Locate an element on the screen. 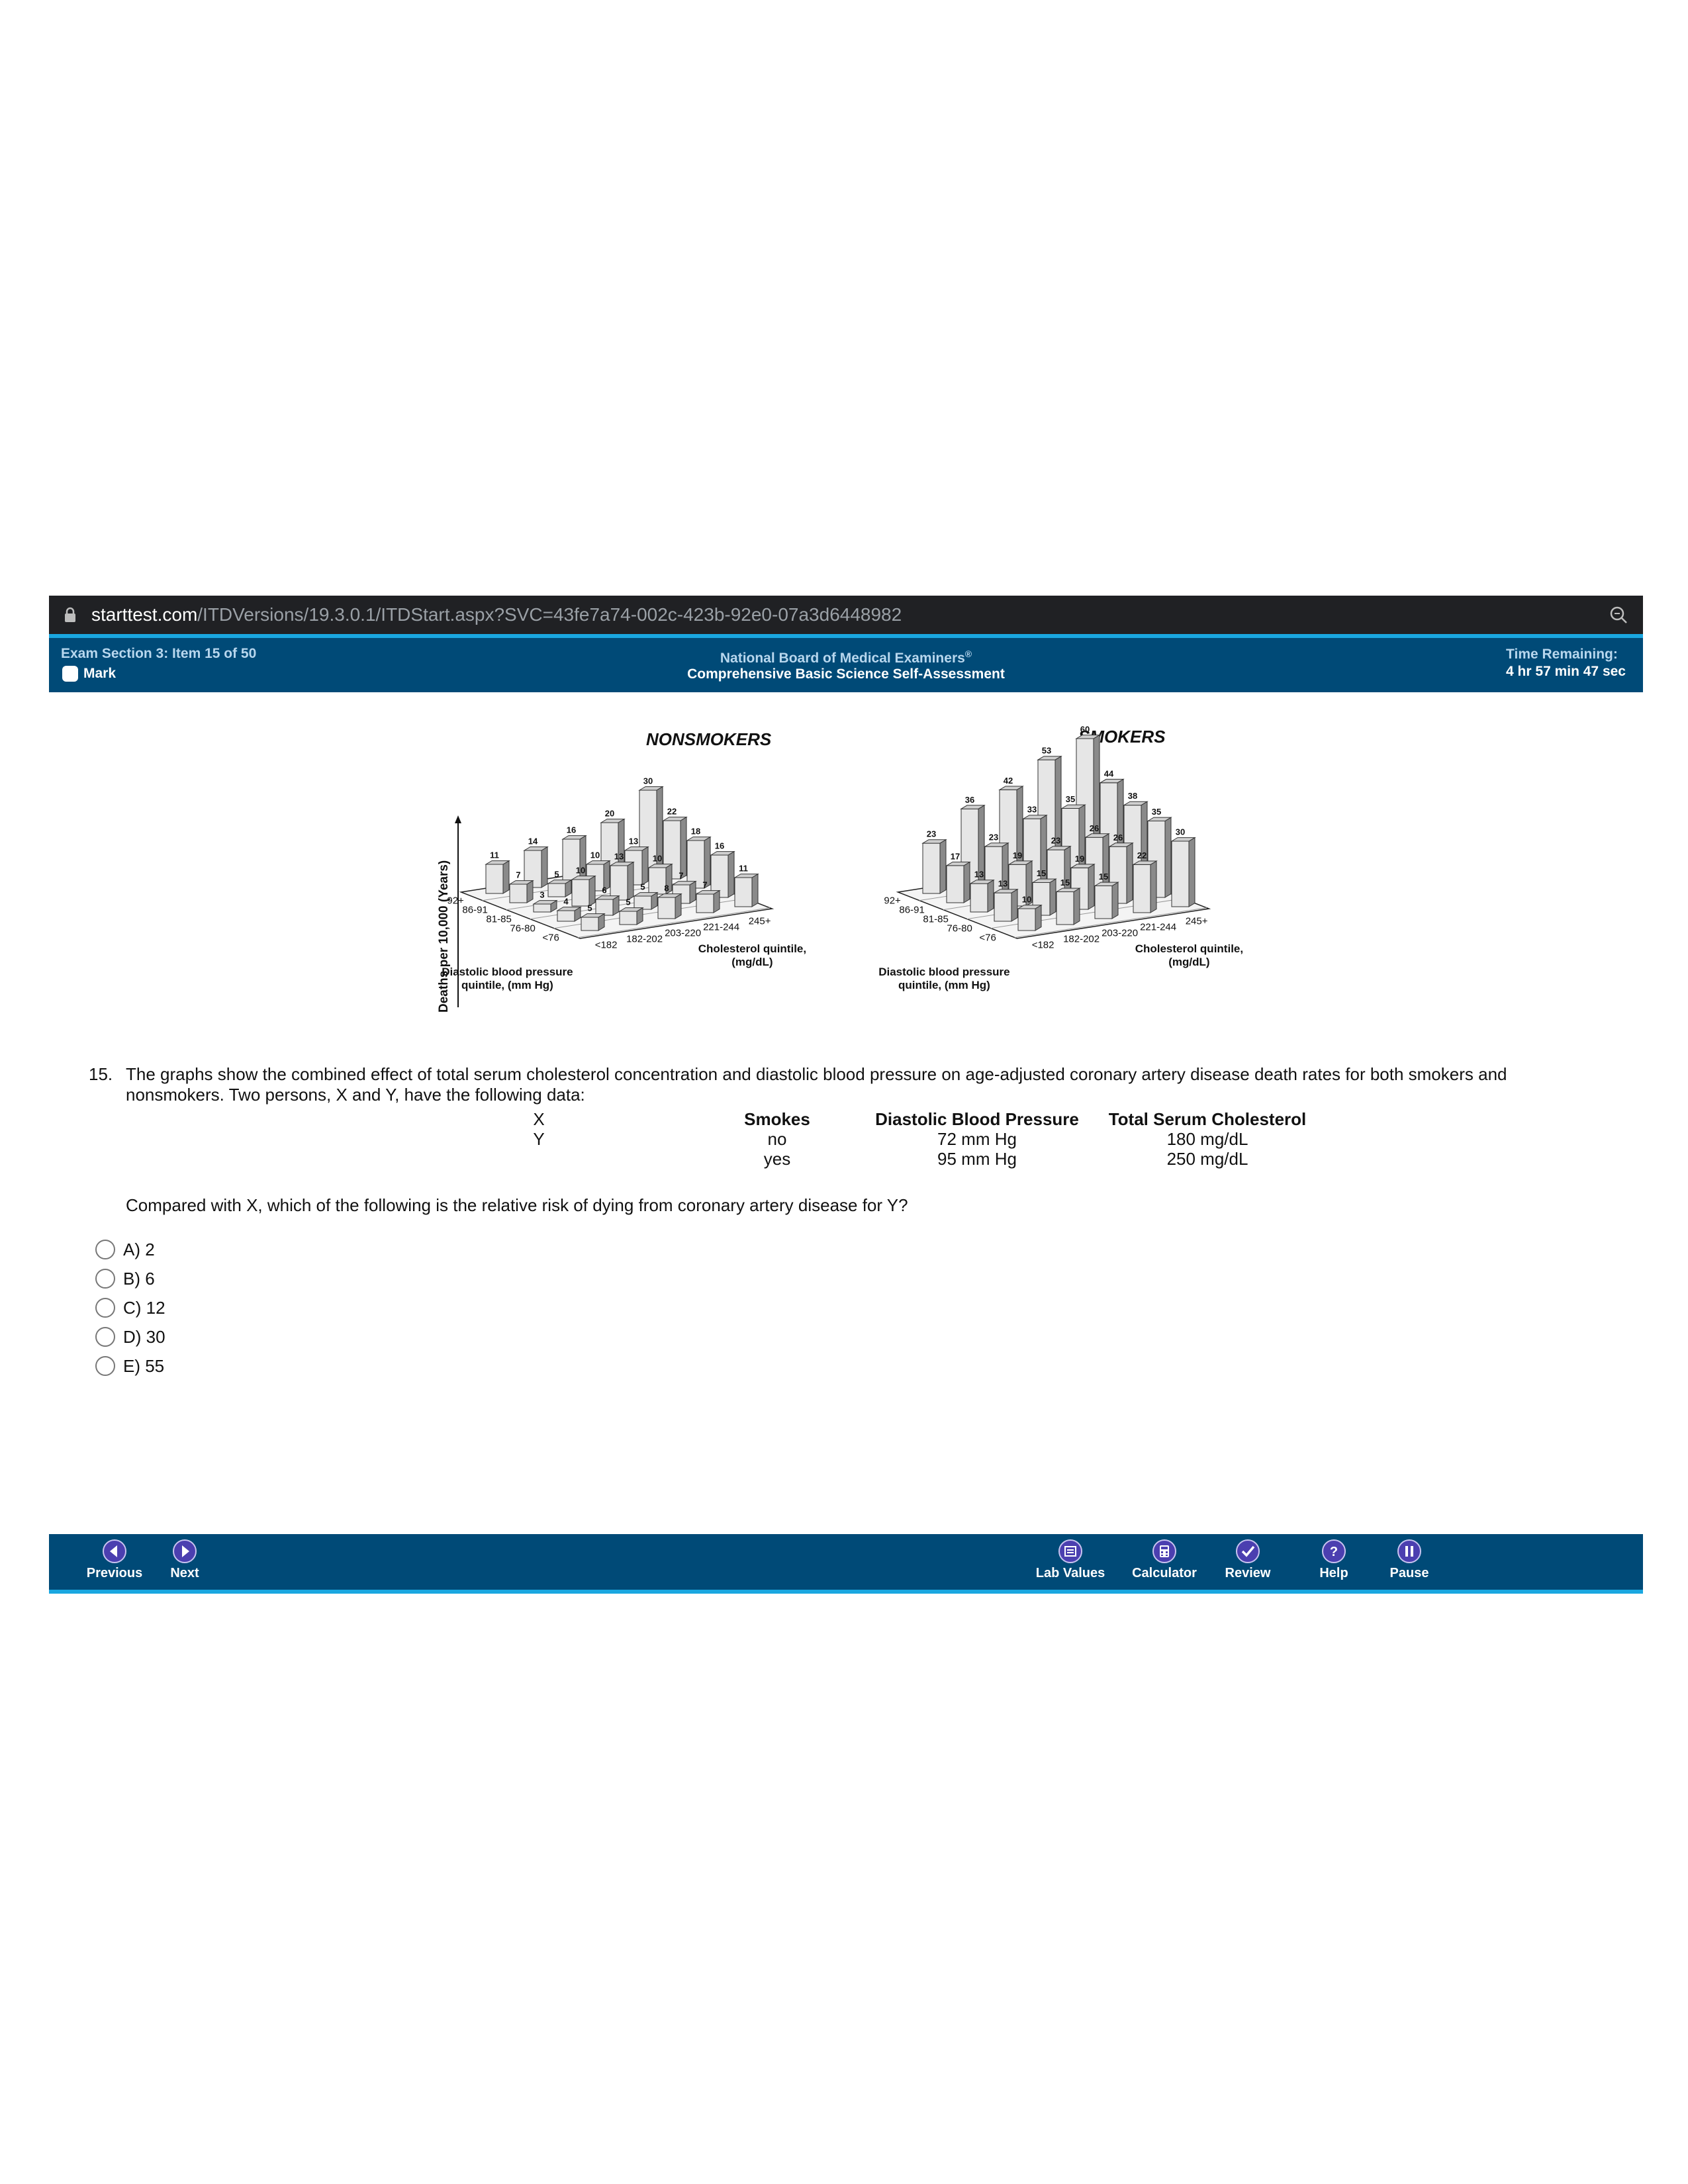  previous-button: Previous is located at coordinates (114, 1560).